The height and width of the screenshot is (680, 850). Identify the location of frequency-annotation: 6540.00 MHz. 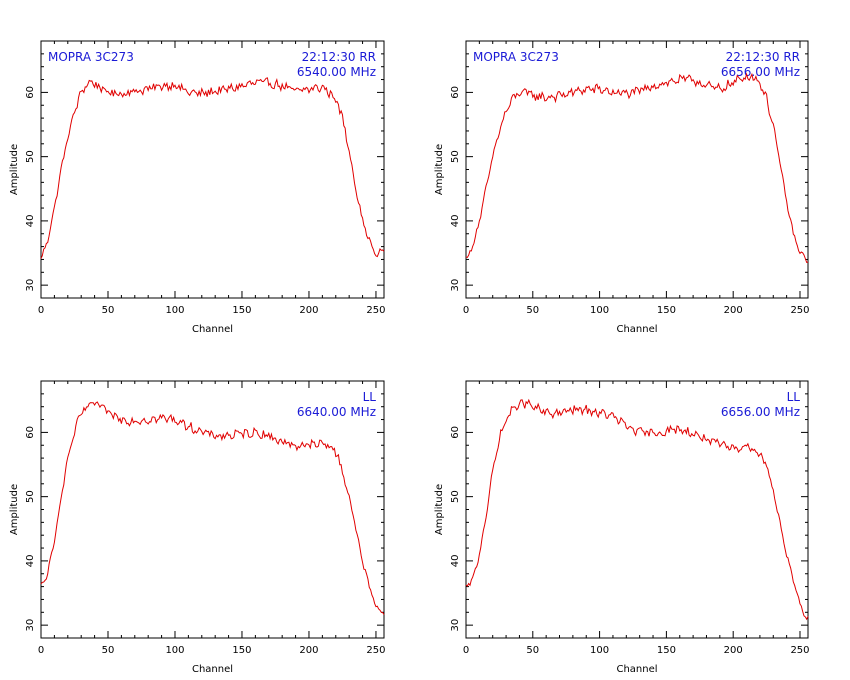
(336, 72).